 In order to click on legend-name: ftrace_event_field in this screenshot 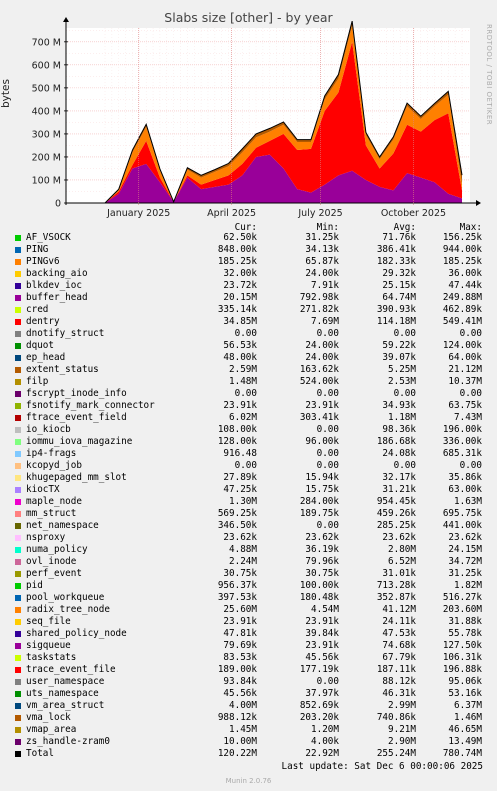, I will do `click(76, 417)`.